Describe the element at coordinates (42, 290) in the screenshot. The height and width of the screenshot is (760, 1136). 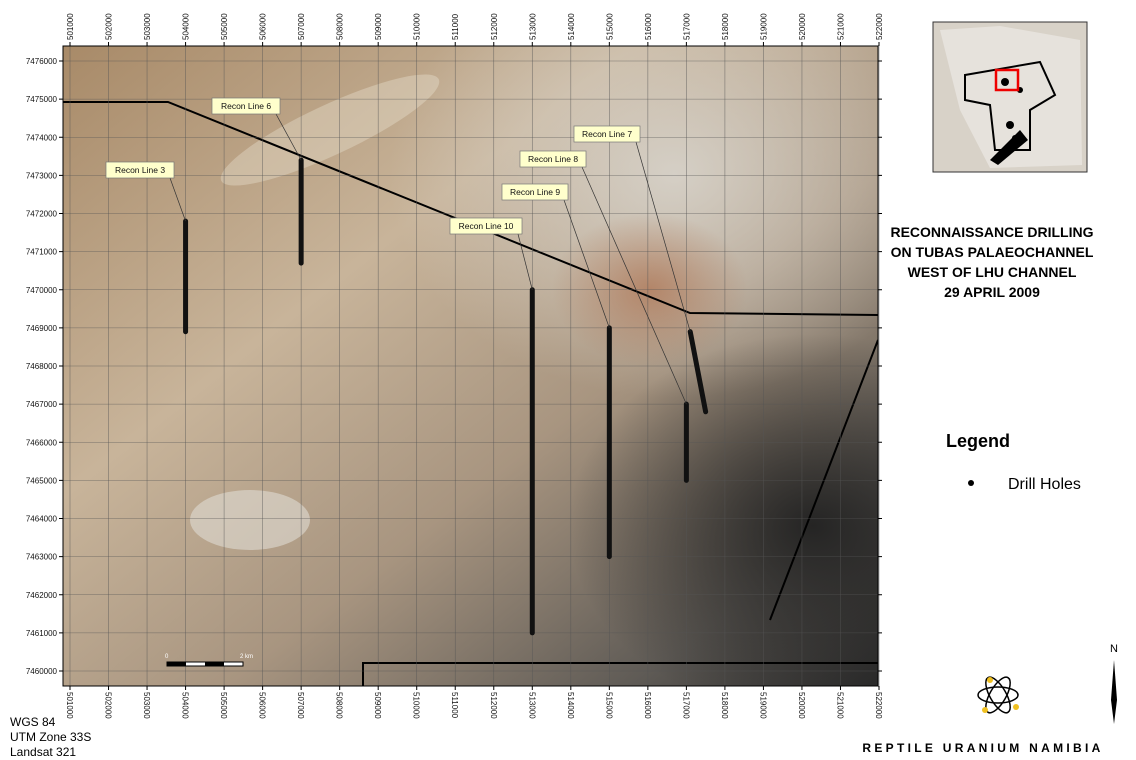
I see `y-tick-label: 7470000` at that location.